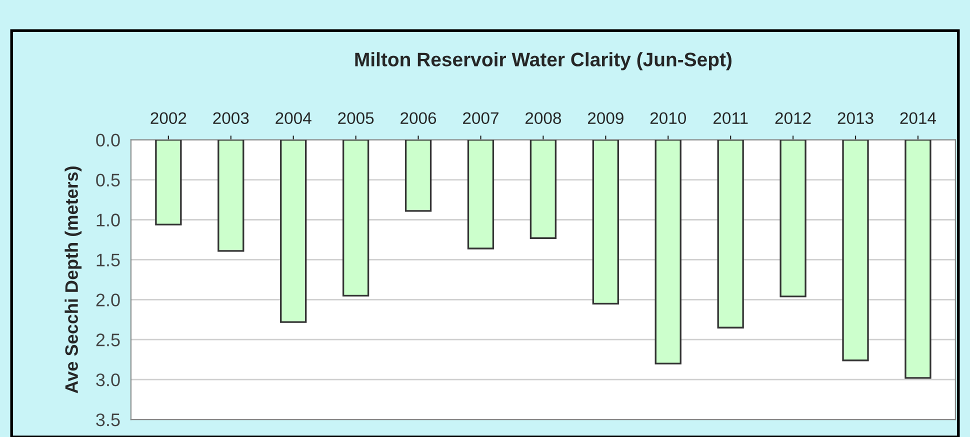  What do you see at coordinates (108, 300) in the screenshot?
I see `y-tick-label: 2.0` at bounding box center [108, 300].